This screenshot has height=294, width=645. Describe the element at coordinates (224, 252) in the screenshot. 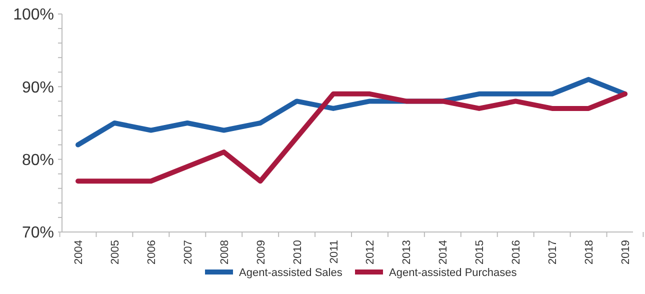

I see `x-tick-label: 2008` at that location.